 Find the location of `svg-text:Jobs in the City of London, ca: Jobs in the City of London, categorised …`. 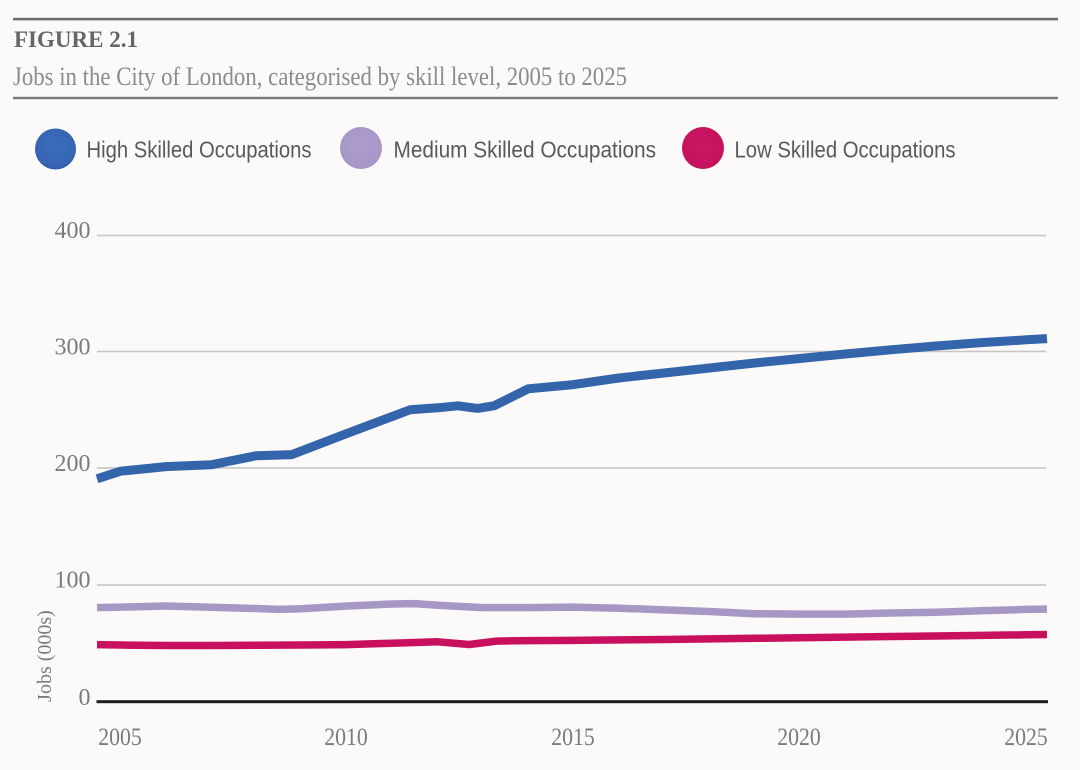

svg-text:Jobs in the City of London, ca: Jobs in the City of London, categorised … is located at coordinates (320, 76).